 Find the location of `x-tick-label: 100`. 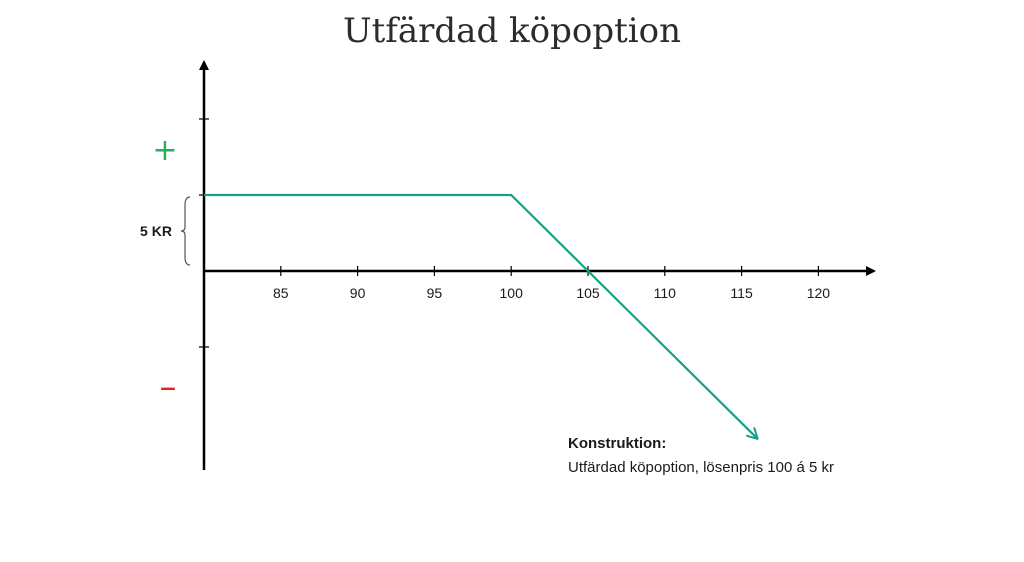

x-tick-label: 100 is located at coordinates (512, 293).